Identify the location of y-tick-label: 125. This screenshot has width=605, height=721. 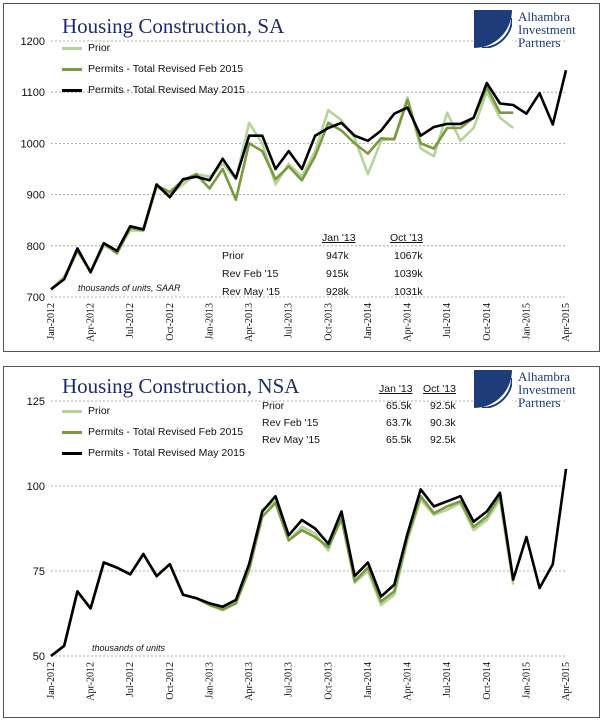
(36, 402).